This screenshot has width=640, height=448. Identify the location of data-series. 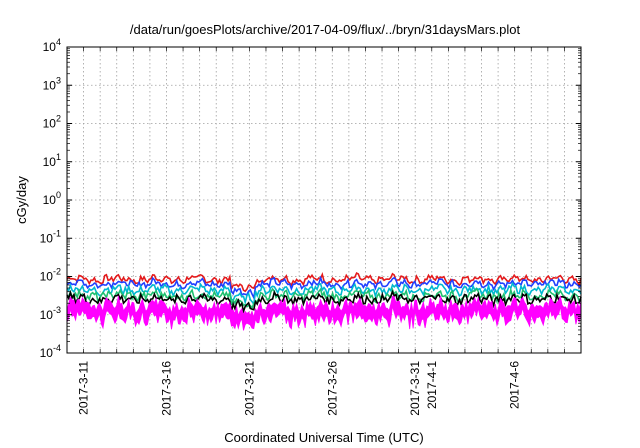
(324, 301).